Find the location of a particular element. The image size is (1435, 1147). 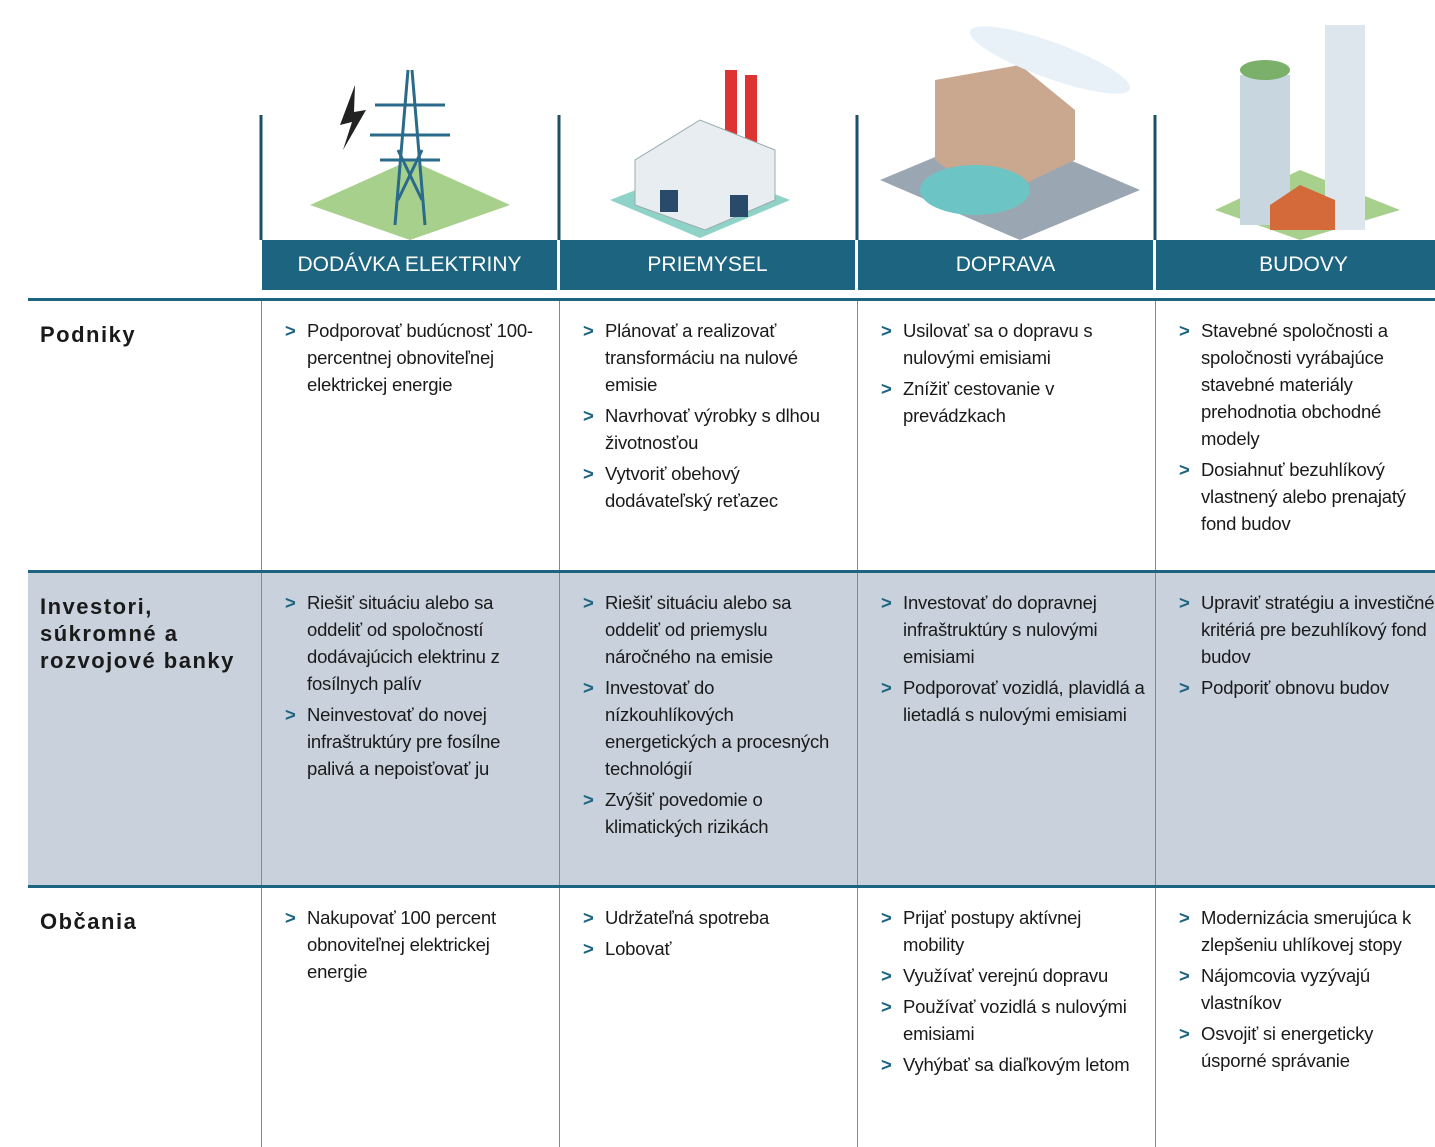

column-header: BUDOVY is located at coordinates (1295, 265).